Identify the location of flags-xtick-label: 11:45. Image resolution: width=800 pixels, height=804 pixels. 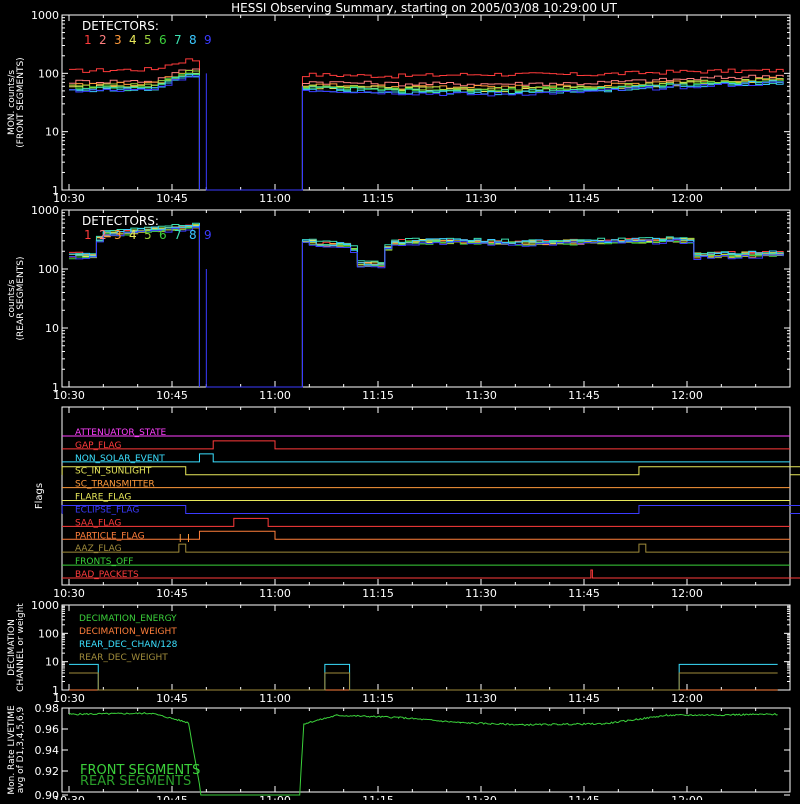
(584, 593).